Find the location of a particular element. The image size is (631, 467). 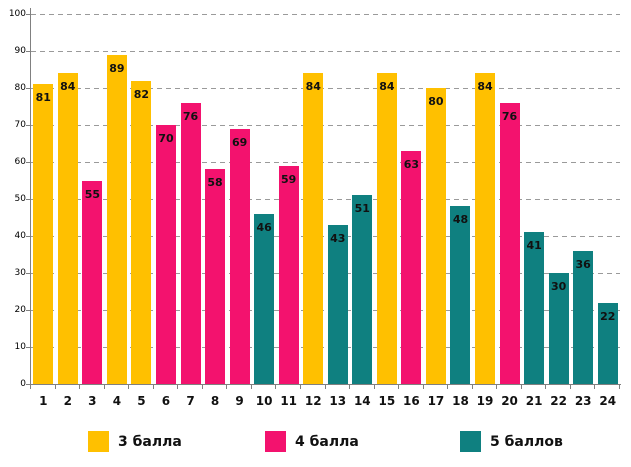

x-axis-label: 6 is located at coordinates (166, 401).